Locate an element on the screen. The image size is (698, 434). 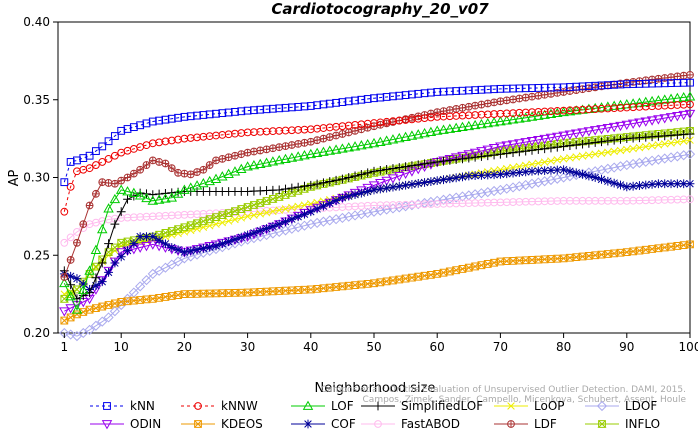
legend-marker is located at coordinates (602, 424).